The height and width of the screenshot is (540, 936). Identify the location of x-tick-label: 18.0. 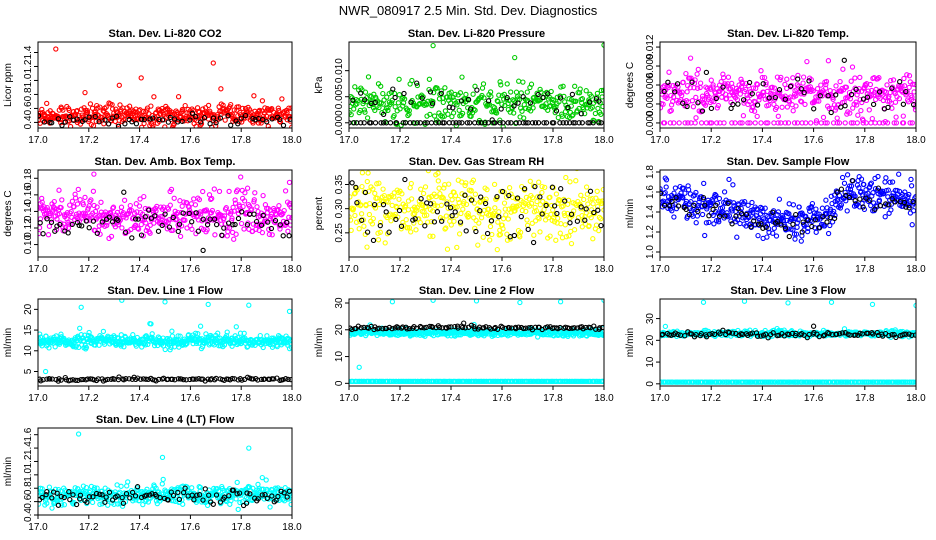
(604, 269).